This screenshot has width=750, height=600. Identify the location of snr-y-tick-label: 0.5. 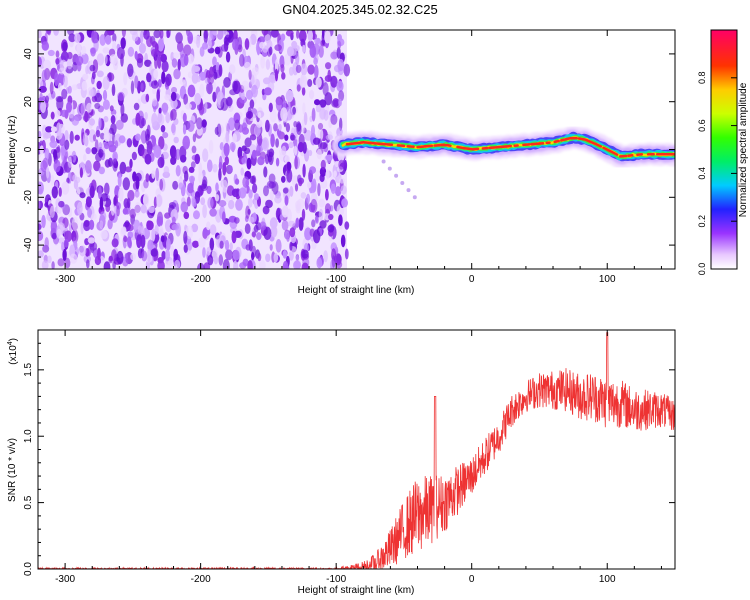
(28, 502).